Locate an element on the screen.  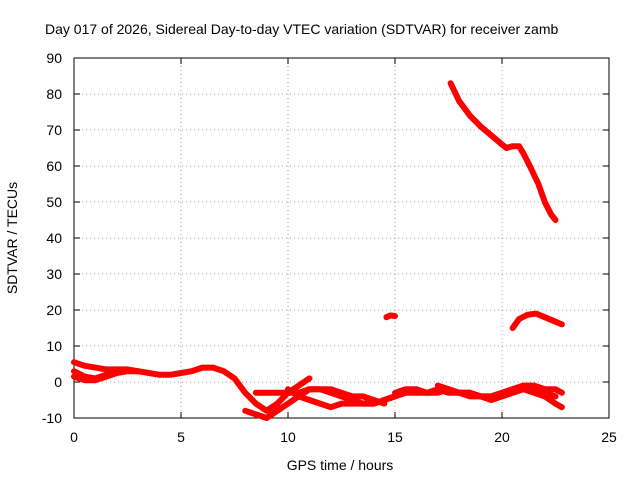
x-tick-label-10: 10 is located at coordinates (288, 437).